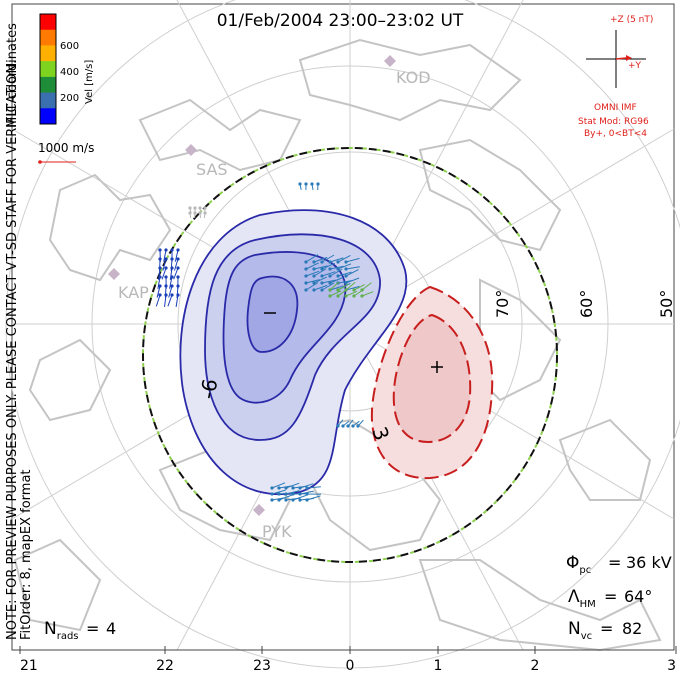 This screenshot has height=674, width=680. I want to click on nvc-symbol: Nvc, so click(580, 630).